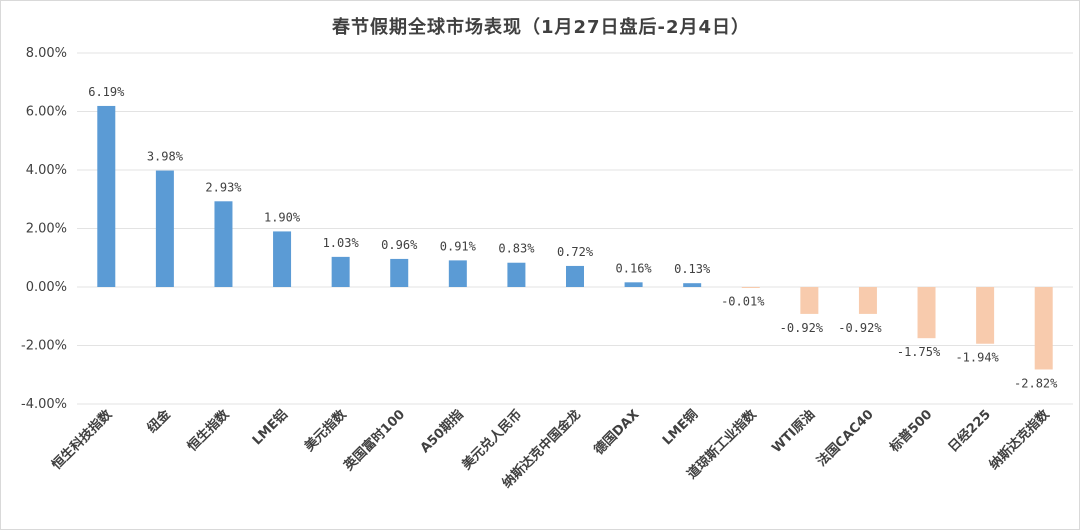  I want to click on x-tick-label: 法国CAC40, so click(845, 438).